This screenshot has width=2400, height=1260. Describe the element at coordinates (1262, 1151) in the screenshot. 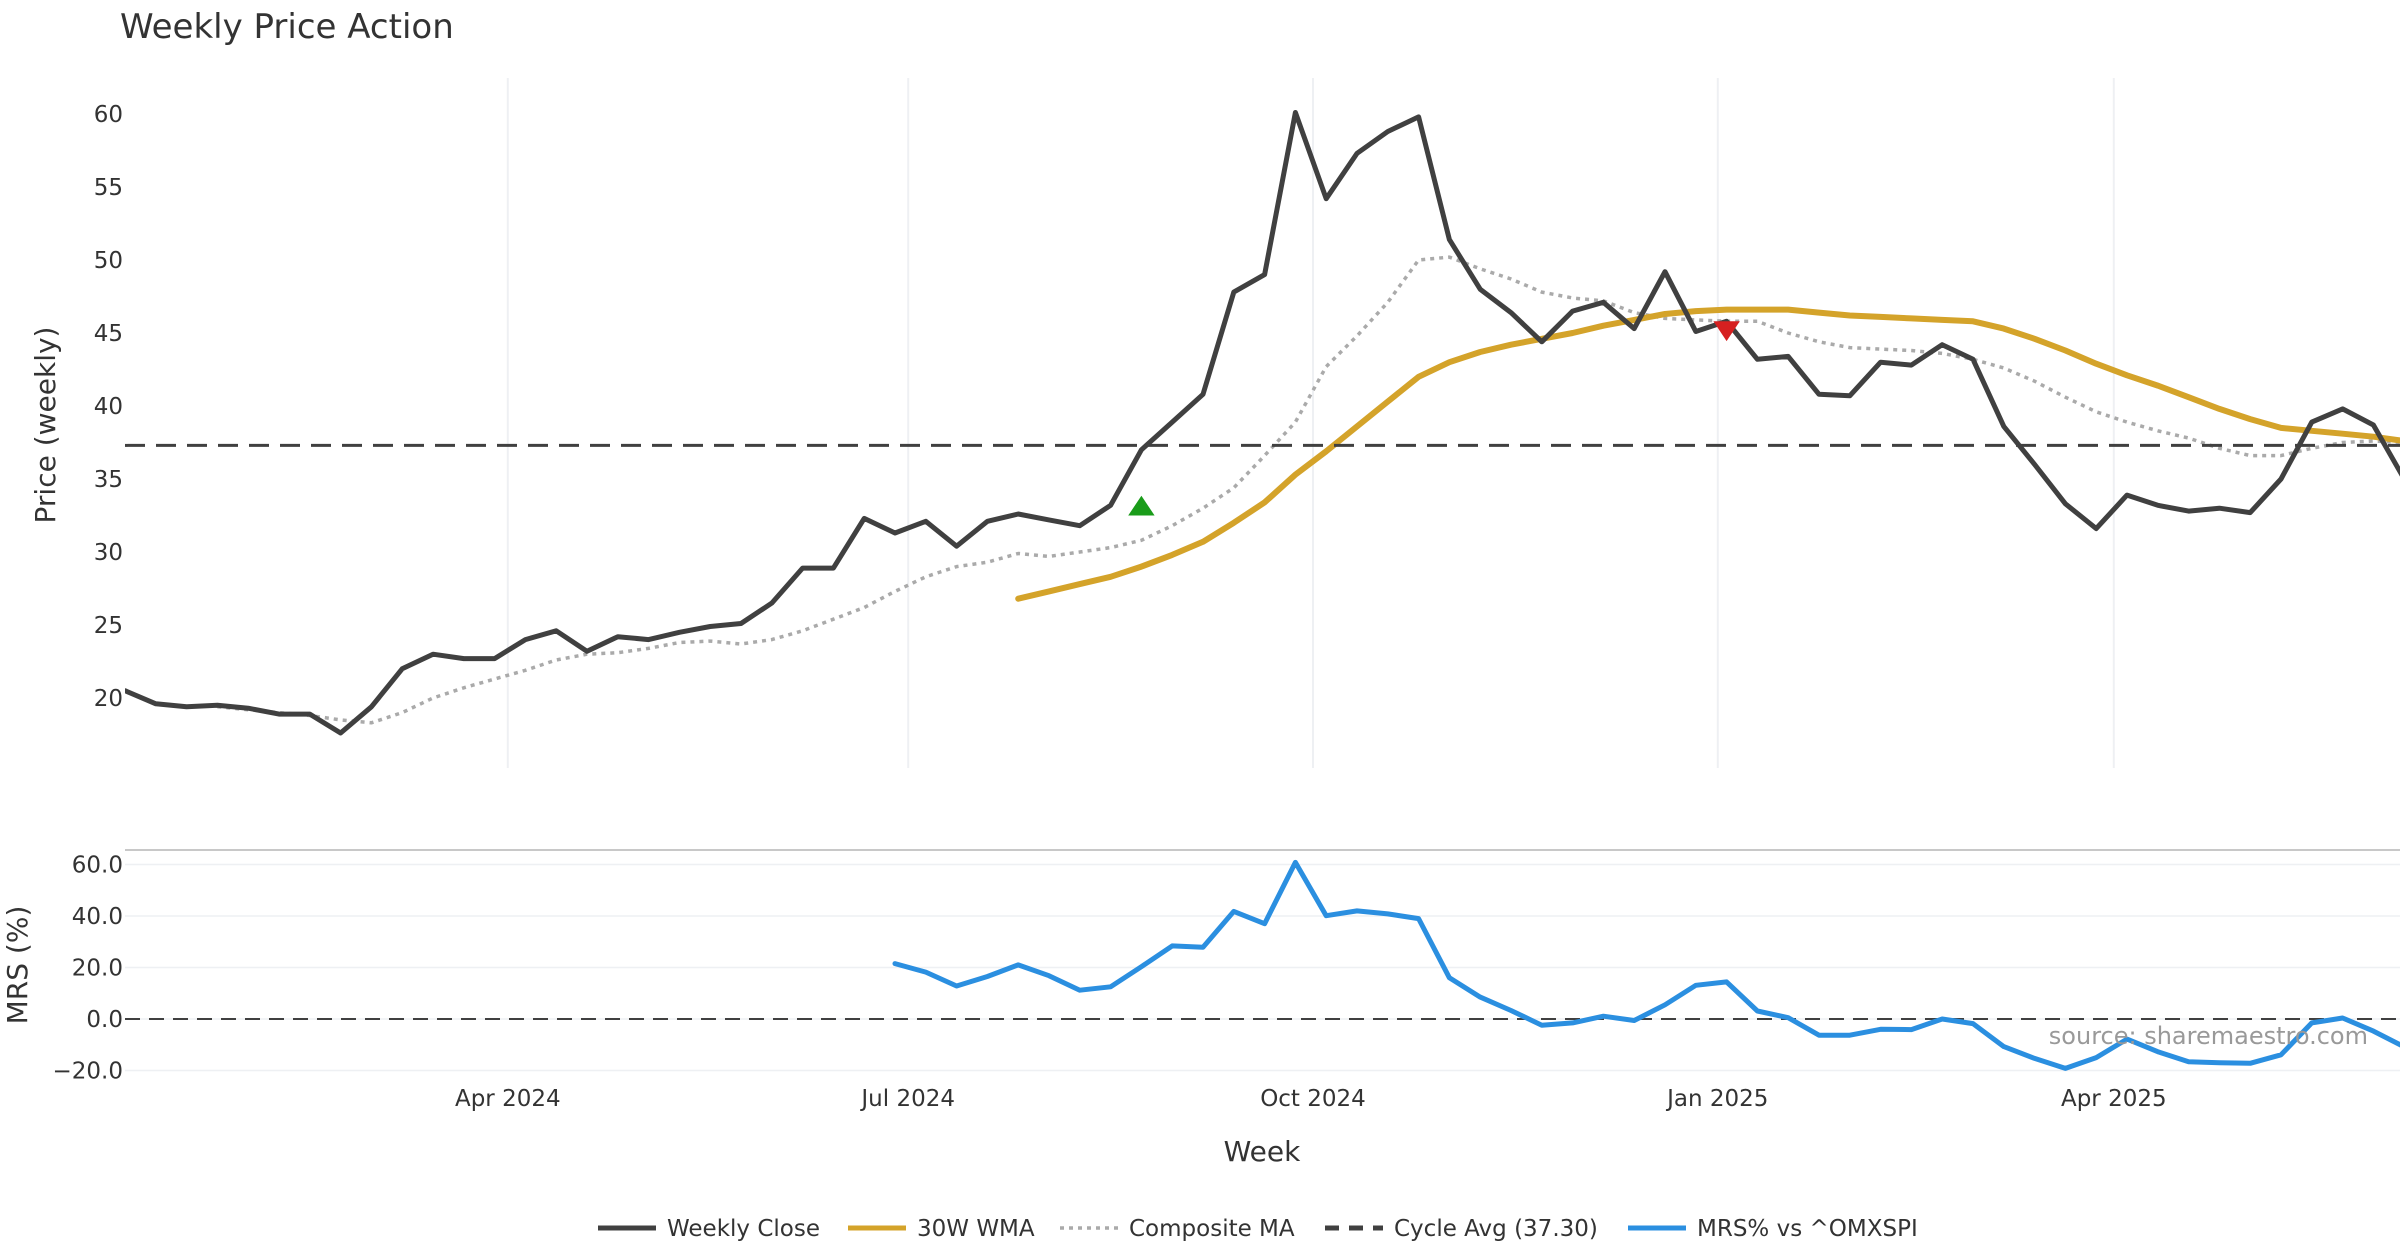

I see `x-axis-title: Week` at that location.